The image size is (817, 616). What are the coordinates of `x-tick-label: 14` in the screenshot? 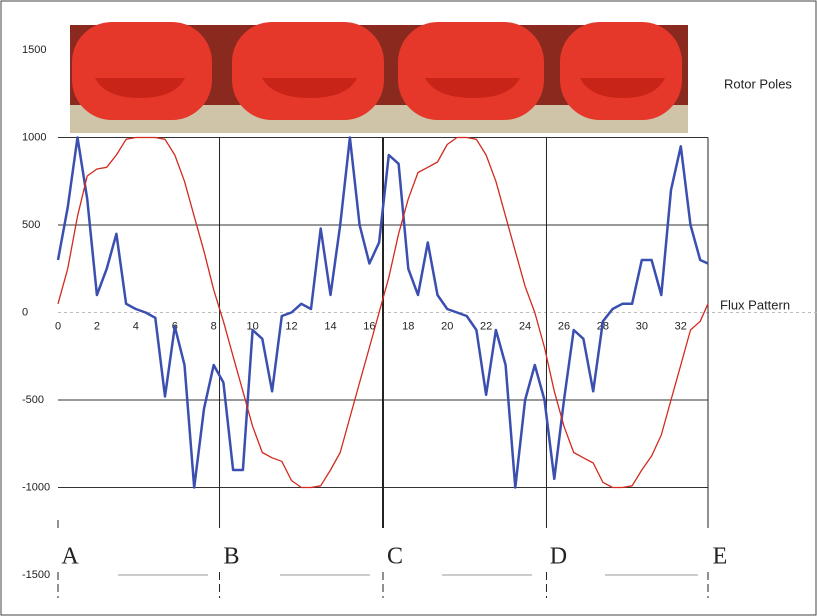 It's located at (330, 326).